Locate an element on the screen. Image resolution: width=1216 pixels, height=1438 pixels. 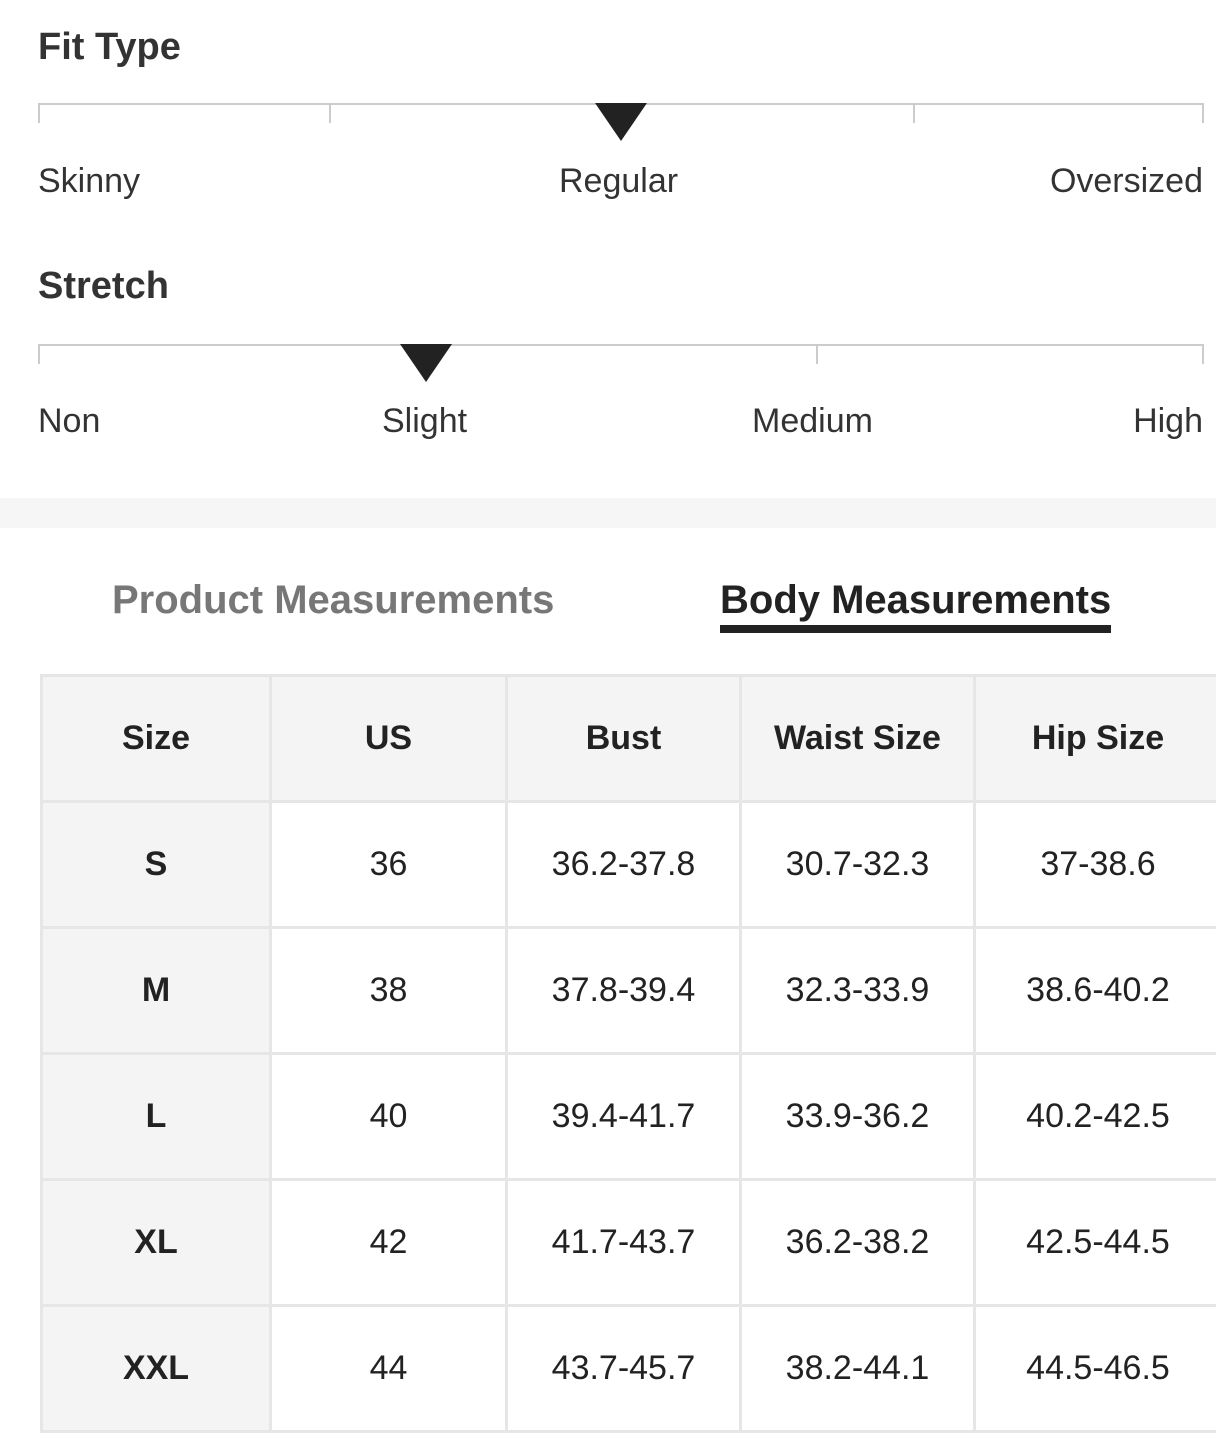
stretch-label-high: High is located at coordinates (1168, 421).